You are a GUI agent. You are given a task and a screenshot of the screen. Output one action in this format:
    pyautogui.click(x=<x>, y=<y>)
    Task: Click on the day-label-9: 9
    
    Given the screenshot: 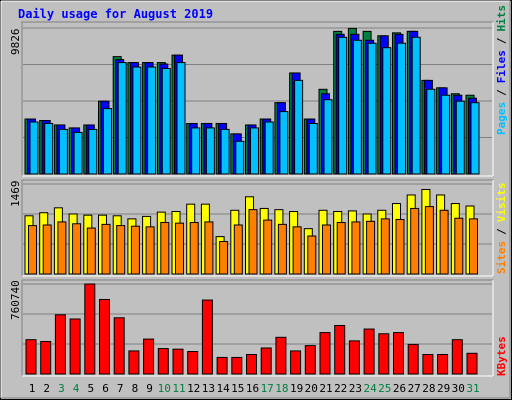 What is the action you would take?
    pyautogui.click(x=149, y=388)
    